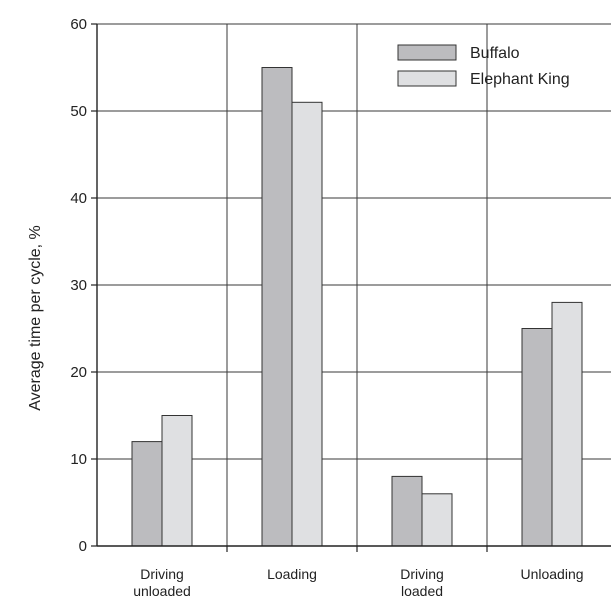  Describe the element at coordinates (78, 24) in the screenshot. I see `y-tick-label: 60` at that location.